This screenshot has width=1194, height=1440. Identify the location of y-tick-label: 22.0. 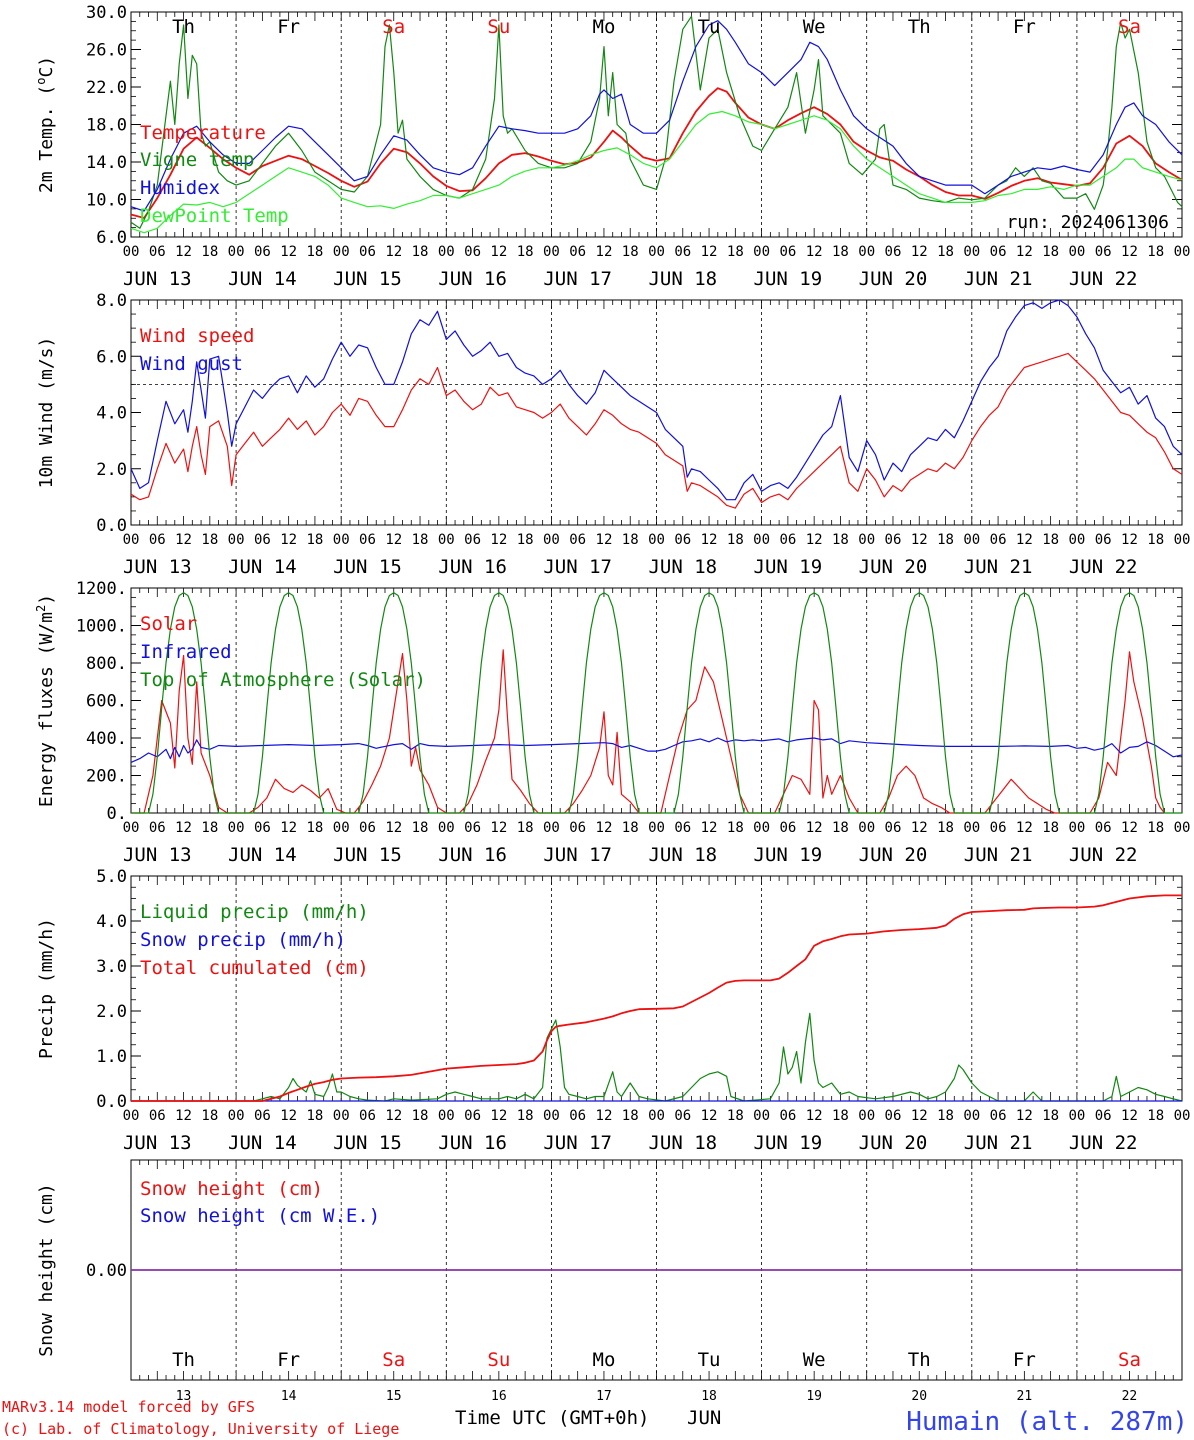
(106, 88).